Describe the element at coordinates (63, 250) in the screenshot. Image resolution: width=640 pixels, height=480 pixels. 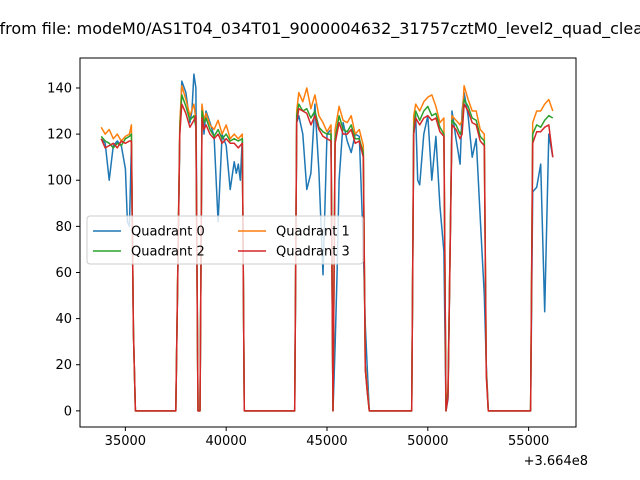
I see `y-axis: 0 20 40 60 80 100 120 140` at that location.